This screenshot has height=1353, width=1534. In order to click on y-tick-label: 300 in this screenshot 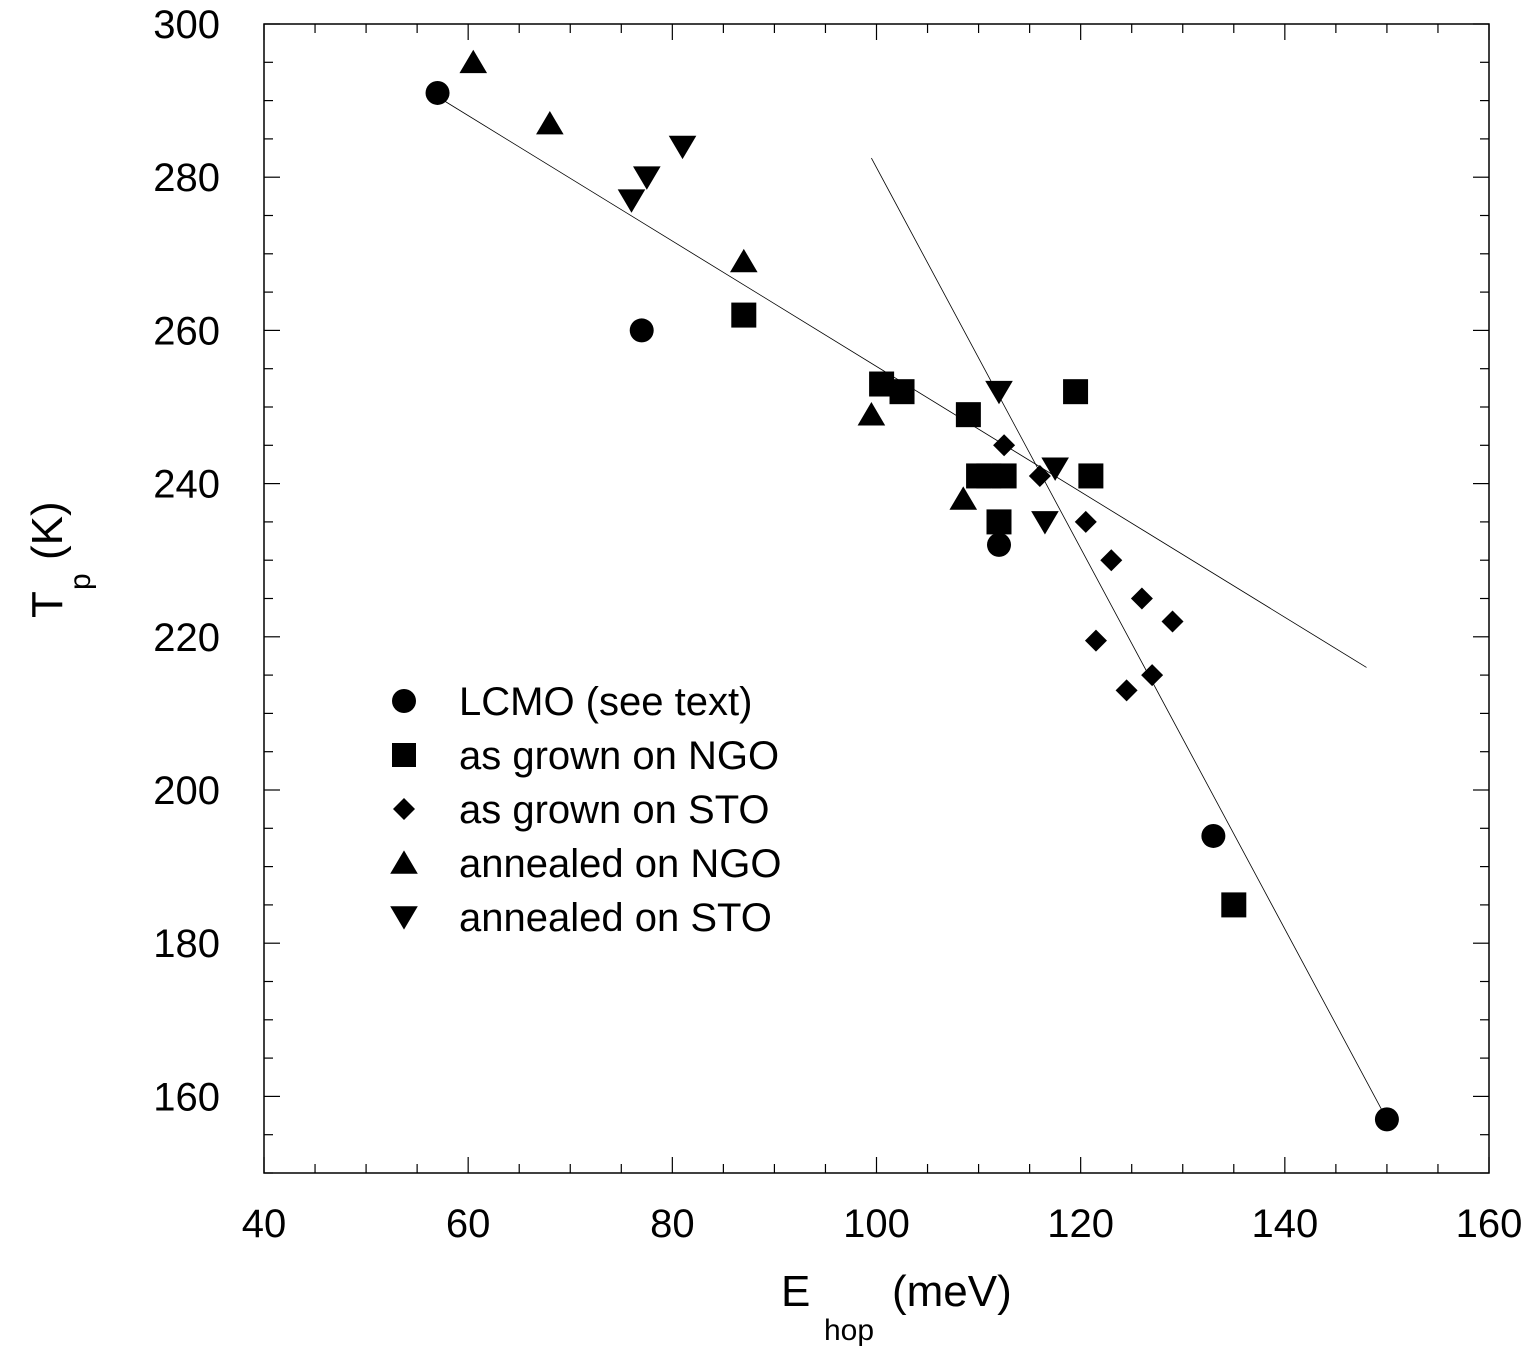, I will do `click(186, 25)`.